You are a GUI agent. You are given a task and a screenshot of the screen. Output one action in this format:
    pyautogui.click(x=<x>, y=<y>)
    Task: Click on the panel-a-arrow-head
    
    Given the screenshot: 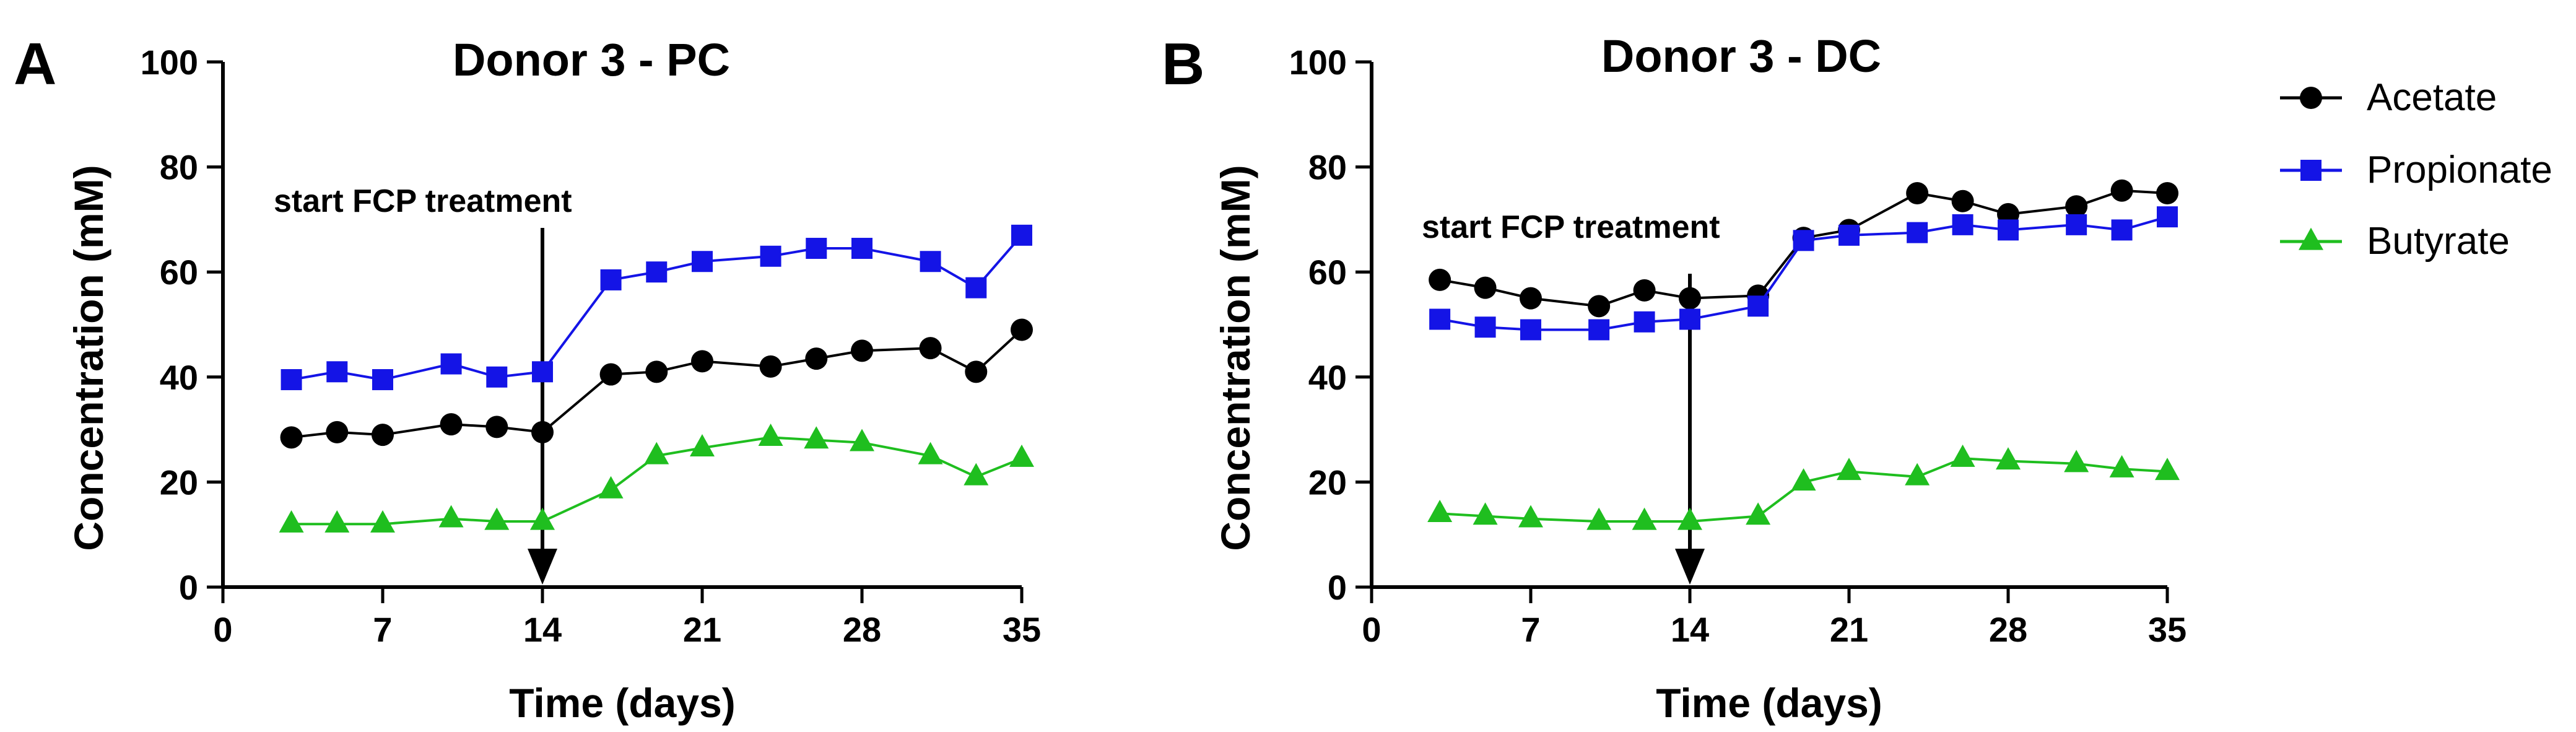 What is the action you would take?
    pyautogui.click(x=542, y=567)
    